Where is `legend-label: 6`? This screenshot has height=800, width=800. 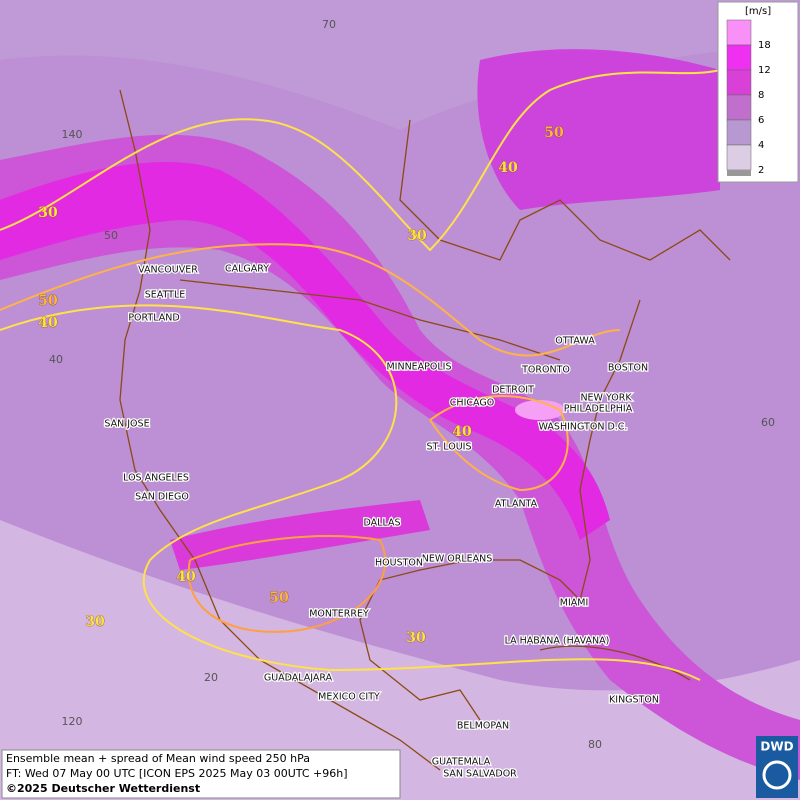 legend-label: 6 is located at coordinates (761, 120).